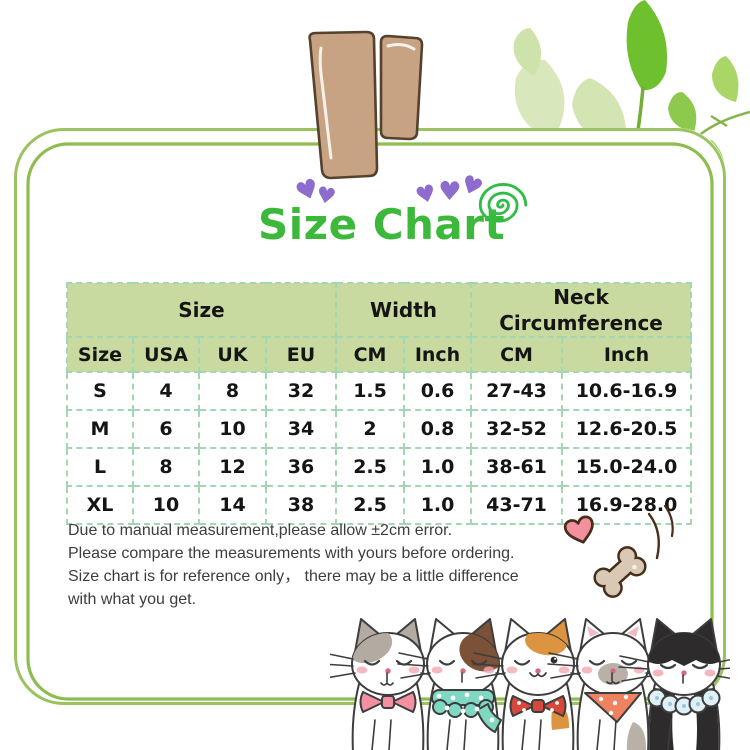 The width and height of the screenshot is (750, 750). What do you see at coordinates (301, 354) in the screenshot?
I see `col-header-eu: EU` at bounding box center [301, 354].